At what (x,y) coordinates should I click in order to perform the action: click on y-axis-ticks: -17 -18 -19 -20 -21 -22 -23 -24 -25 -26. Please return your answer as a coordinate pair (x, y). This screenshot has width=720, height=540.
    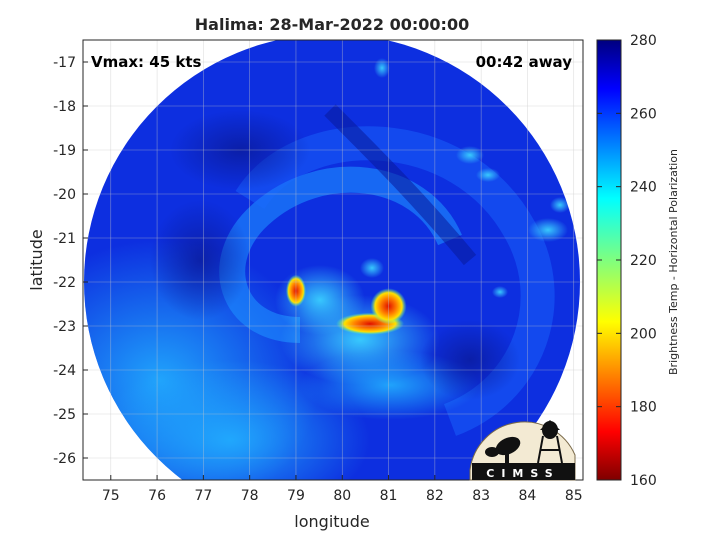
    Looking at the image, I should click on (70, 261).